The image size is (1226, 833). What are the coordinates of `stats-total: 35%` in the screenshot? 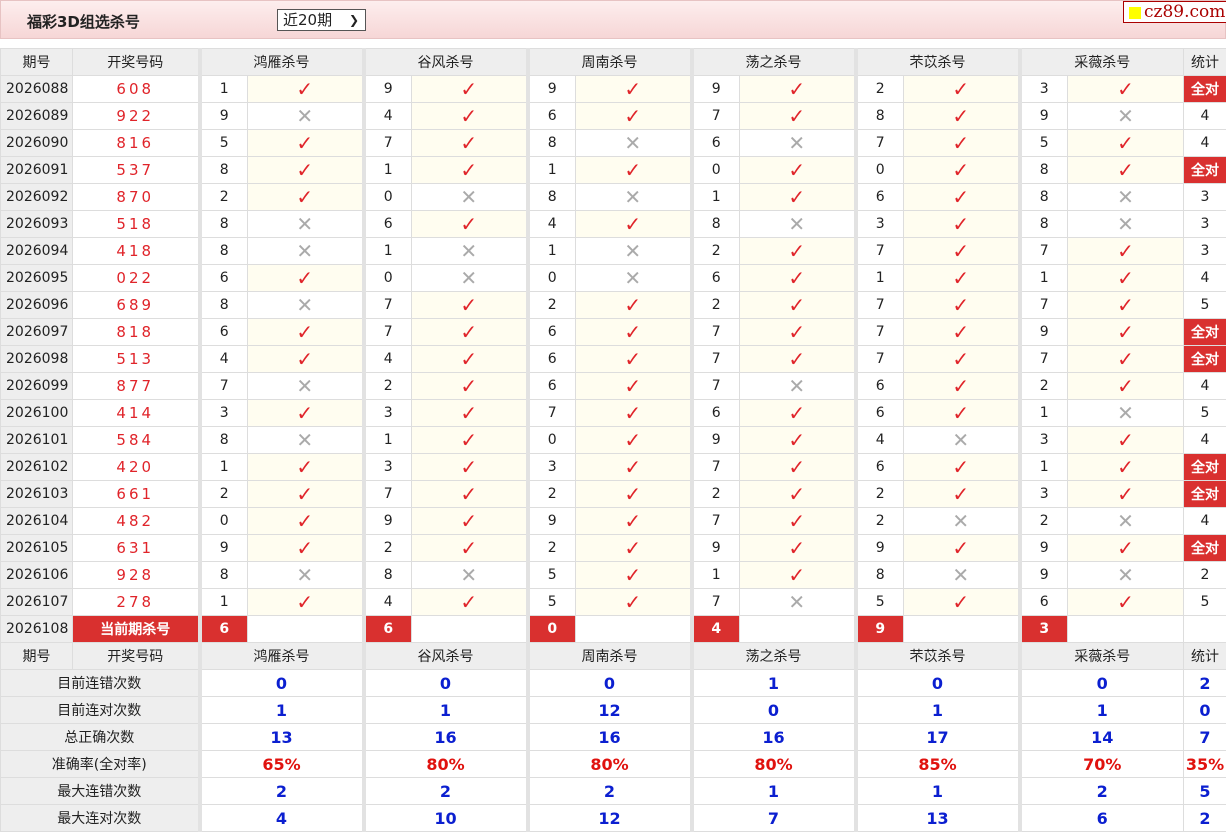 It's located at (1204, 764).